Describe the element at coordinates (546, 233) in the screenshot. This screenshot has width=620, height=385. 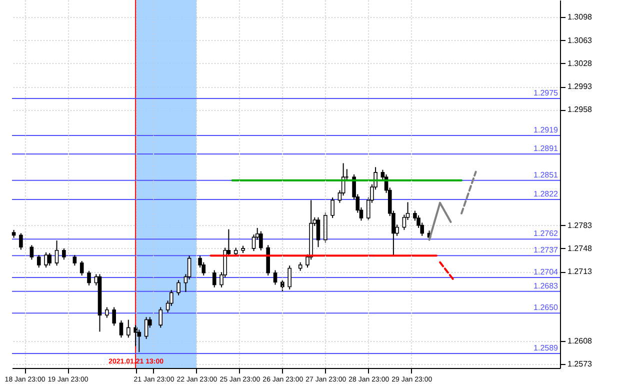
I see `ref-line-label: 1.2762` at that location.